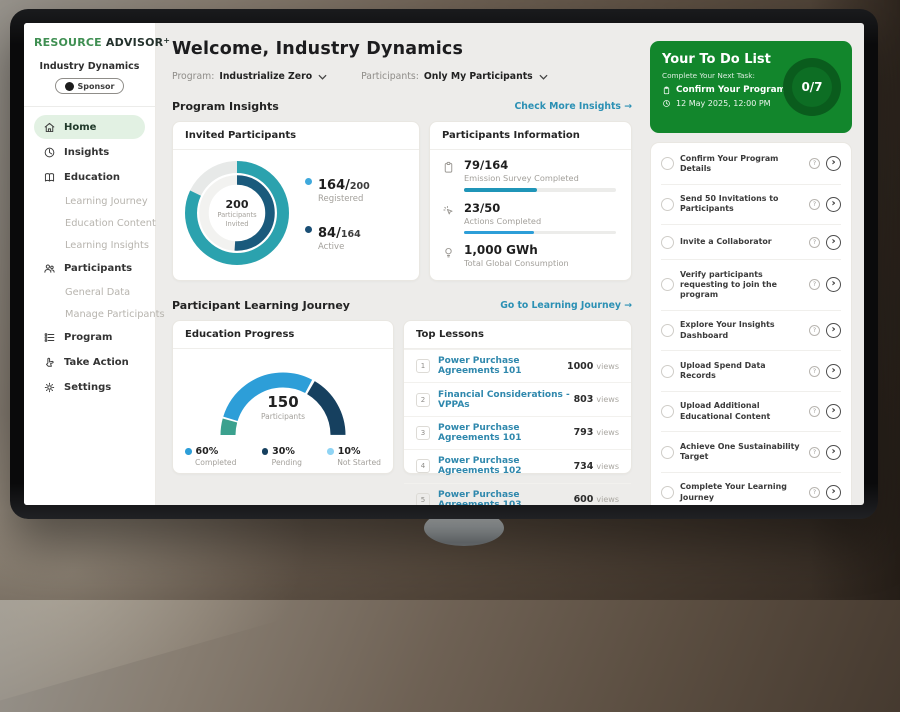 Image resolution: width=900 pixels, height=712 pixels. Describe the element at coordinates (750, 90) in the screenshot. I see `todo-next-task: Confirm Your Program Details` at that location.